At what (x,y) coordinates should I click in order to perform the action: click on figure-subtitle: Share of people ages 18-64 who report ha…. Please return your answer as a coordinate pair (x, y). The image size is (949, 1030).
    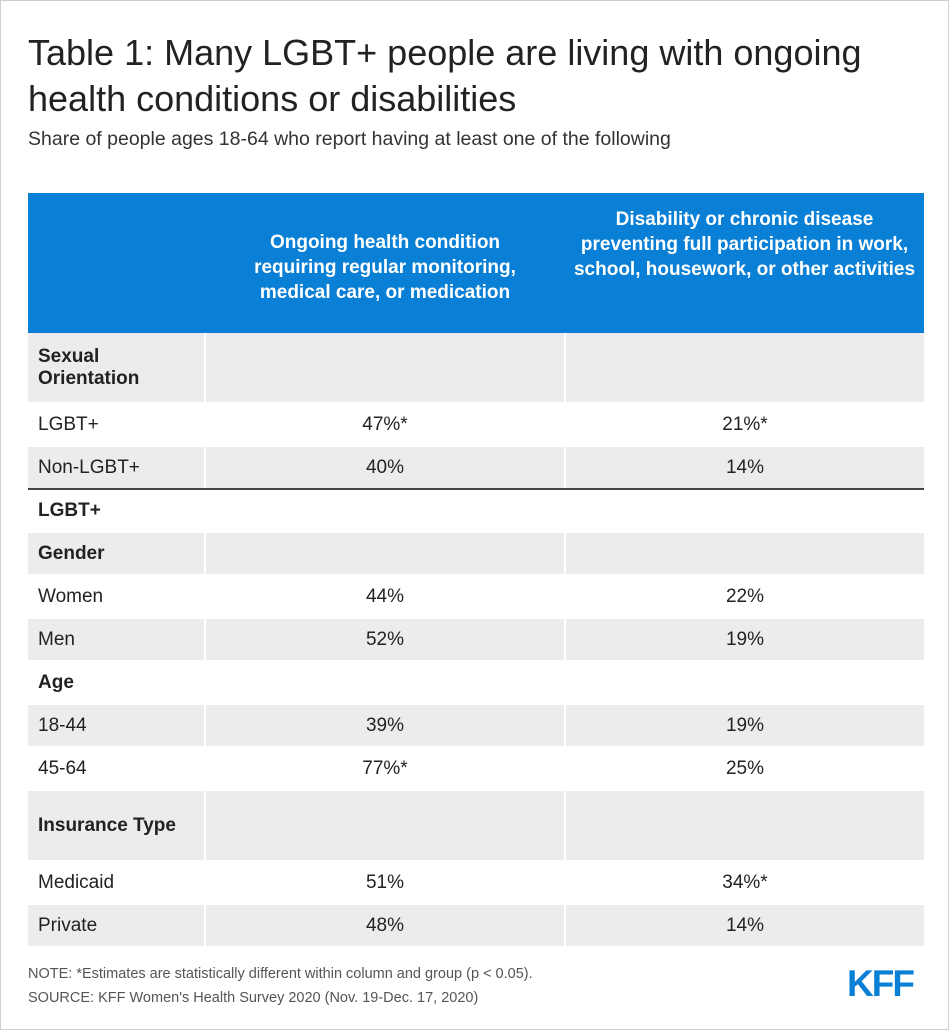
    Looking at the image, I should click on (349, 139).